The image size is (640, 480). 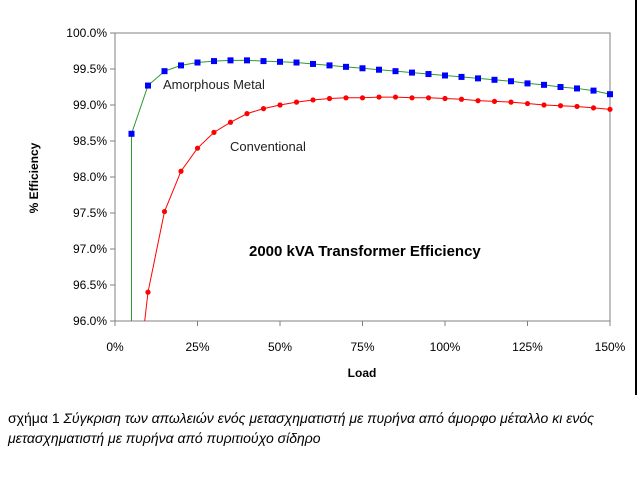 What do you see at coordinates (268, 146) in the screenshot?
I see `series-label-conventional: Conventional` at bounding box center [268, 146].